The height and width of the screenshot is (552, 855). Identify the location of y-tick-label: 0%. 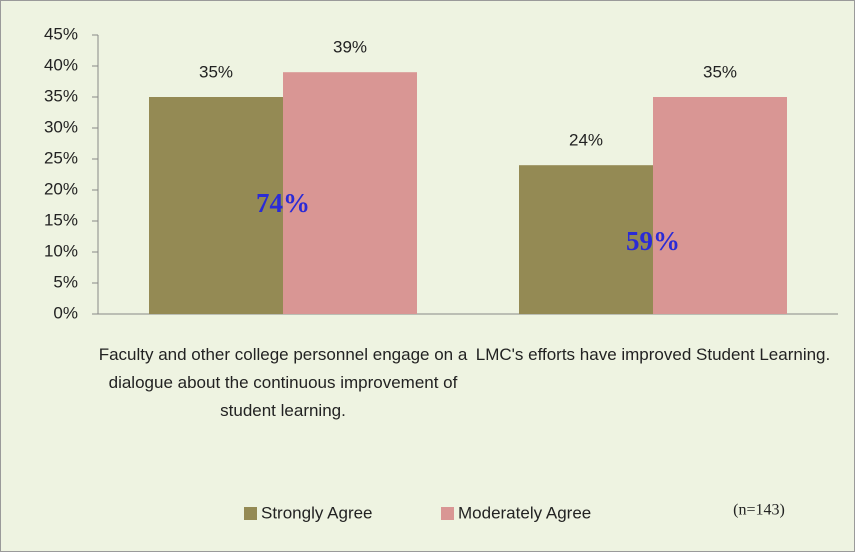
(65, 312).